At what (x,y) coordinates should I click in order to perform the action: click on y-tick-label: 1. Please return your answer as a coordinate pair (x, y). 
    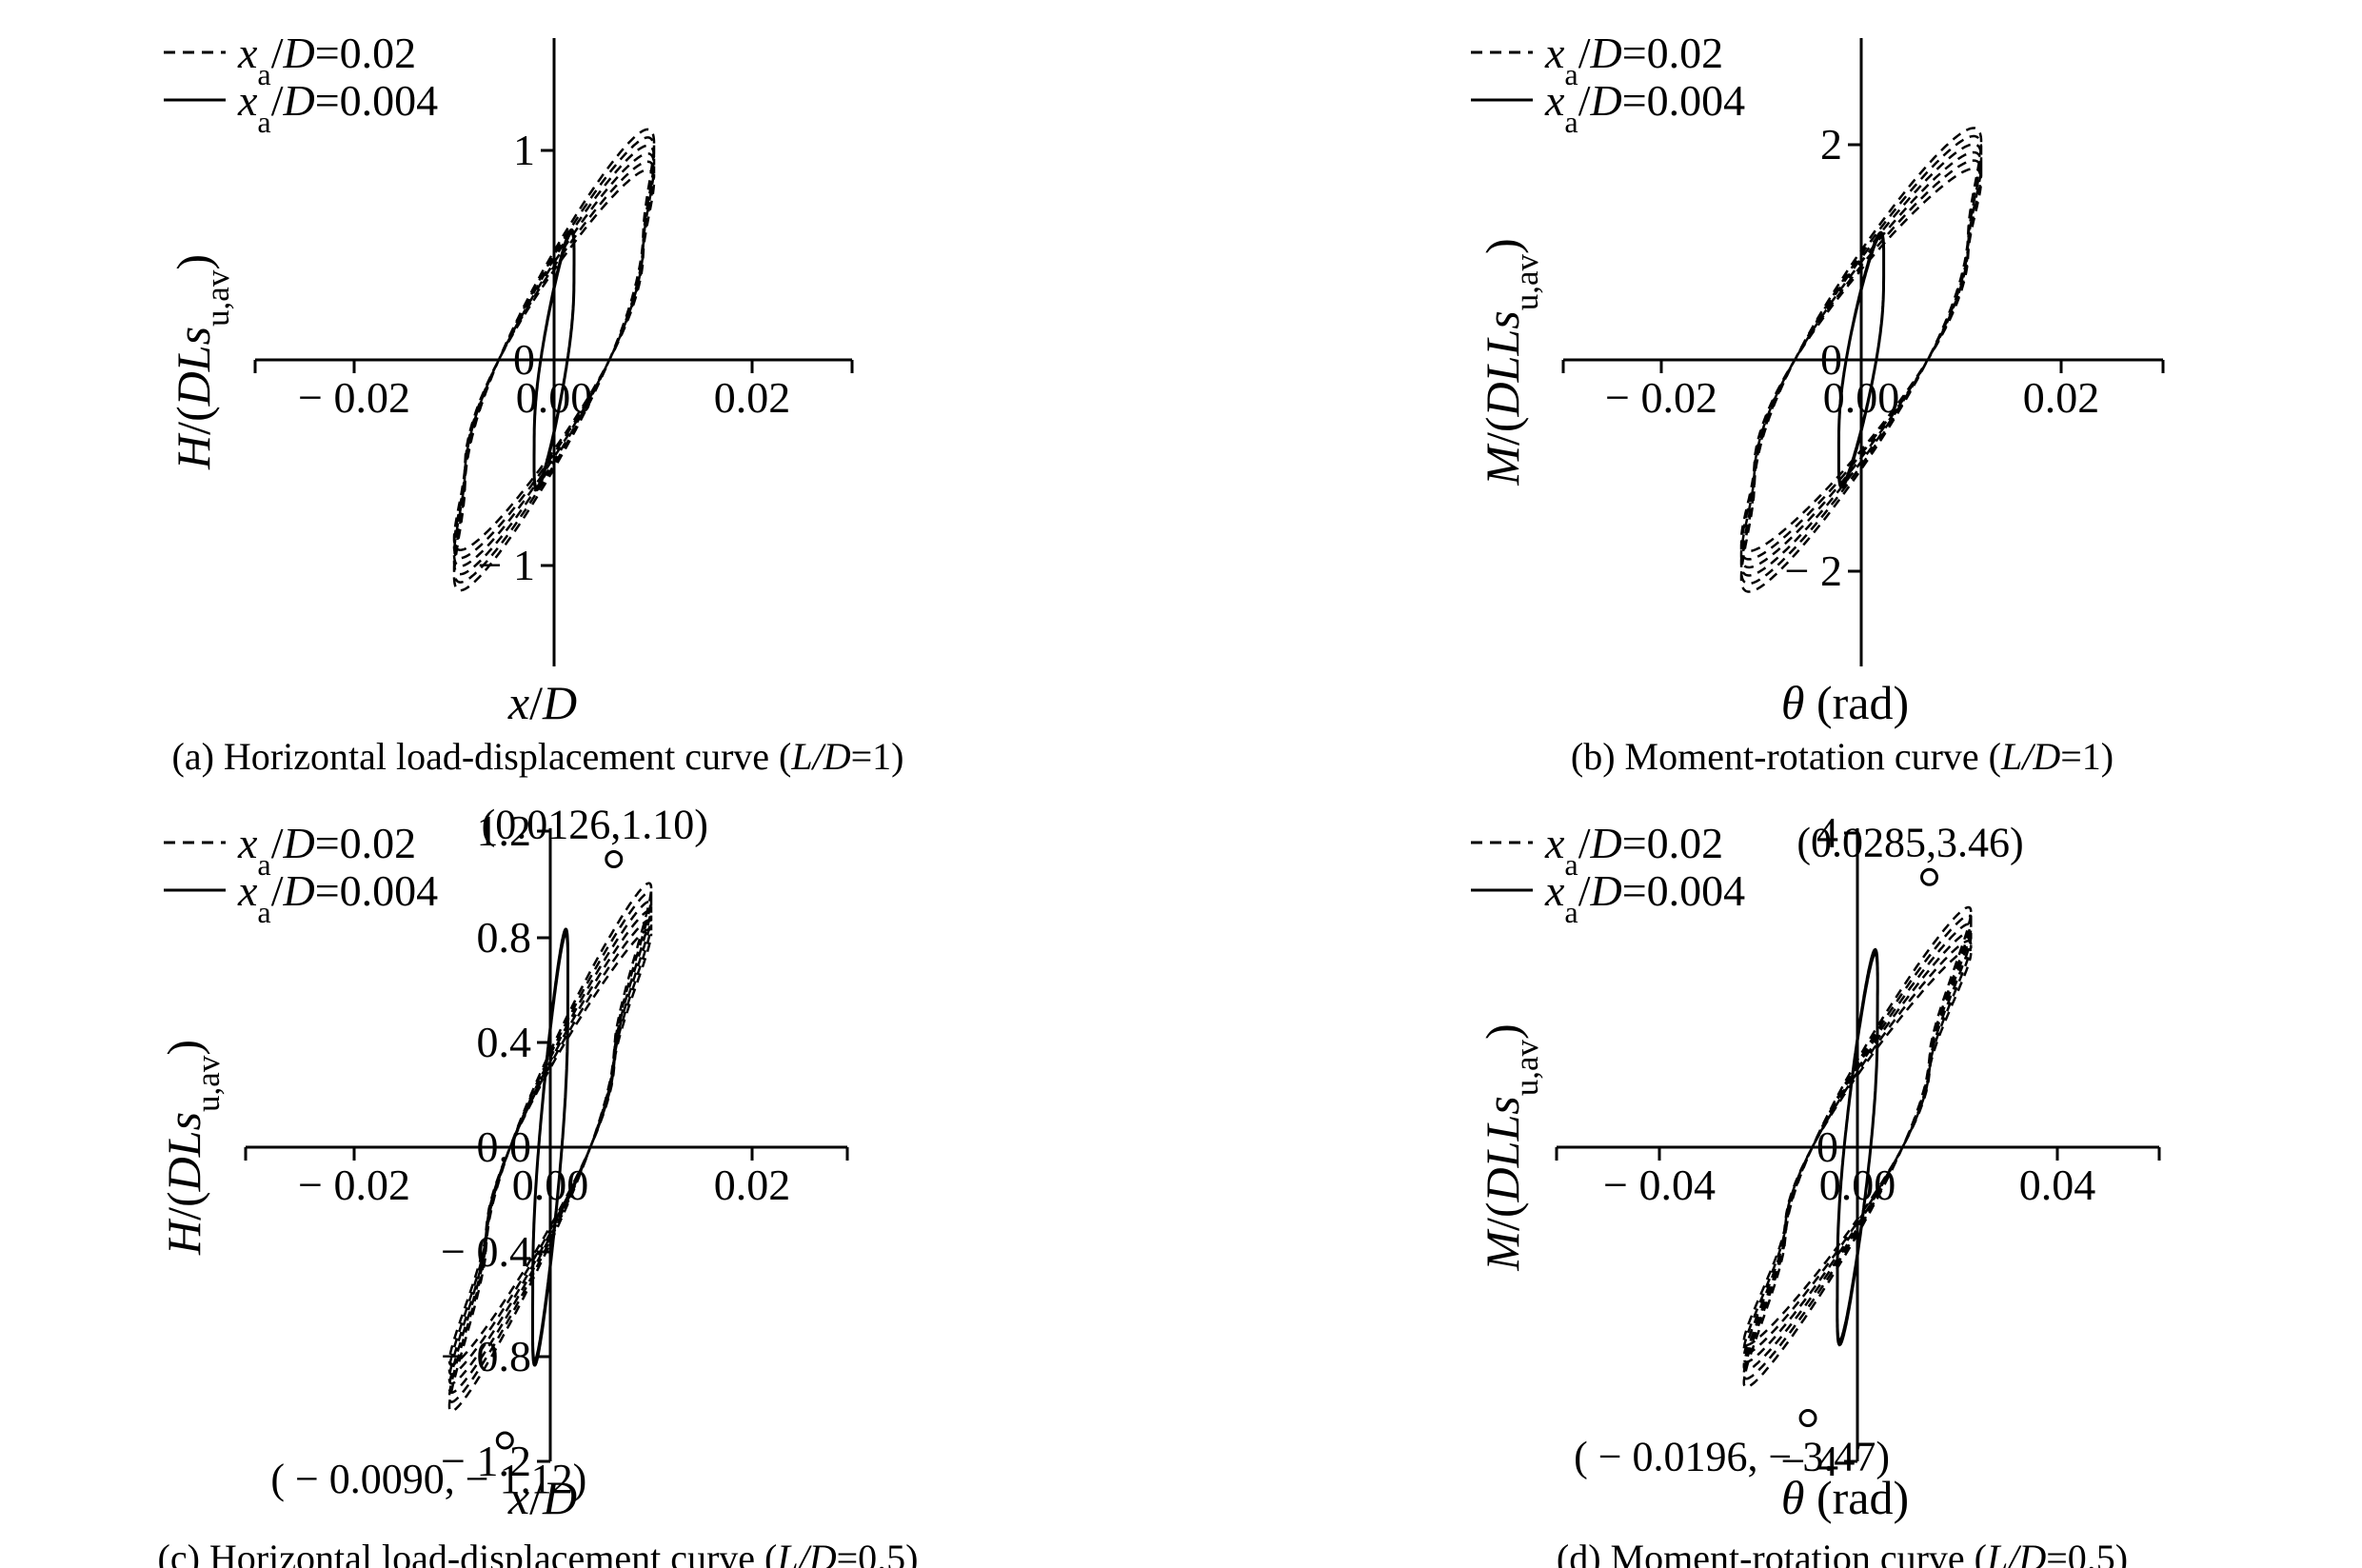
    Looking at the image, I should click on (524, 150).